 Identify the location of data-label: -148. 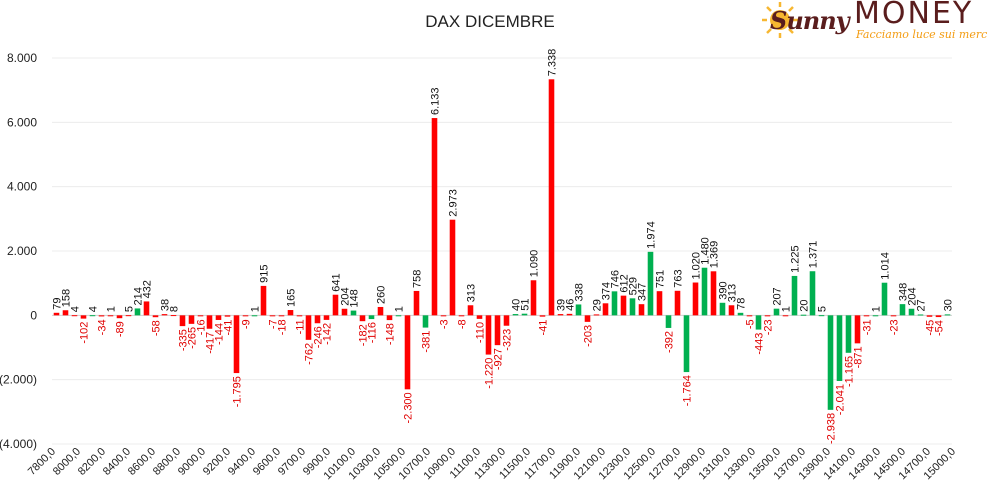
(391, 334).